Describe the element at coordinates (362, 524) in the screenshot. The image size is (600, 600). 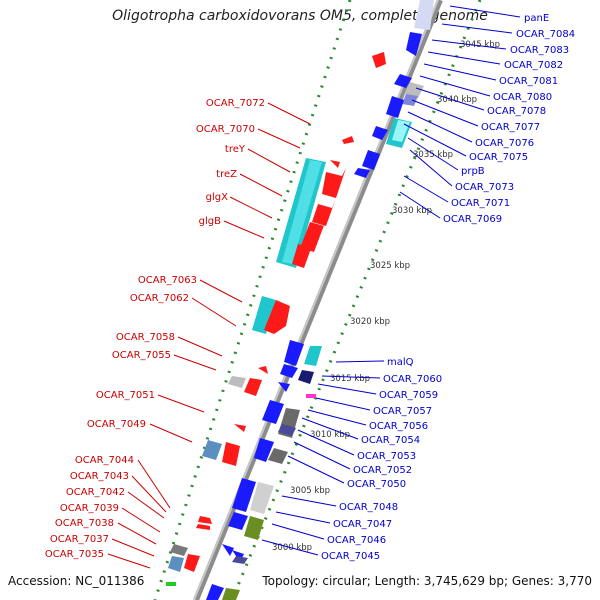
I see `gene-label: OCAR_7047` at that location.